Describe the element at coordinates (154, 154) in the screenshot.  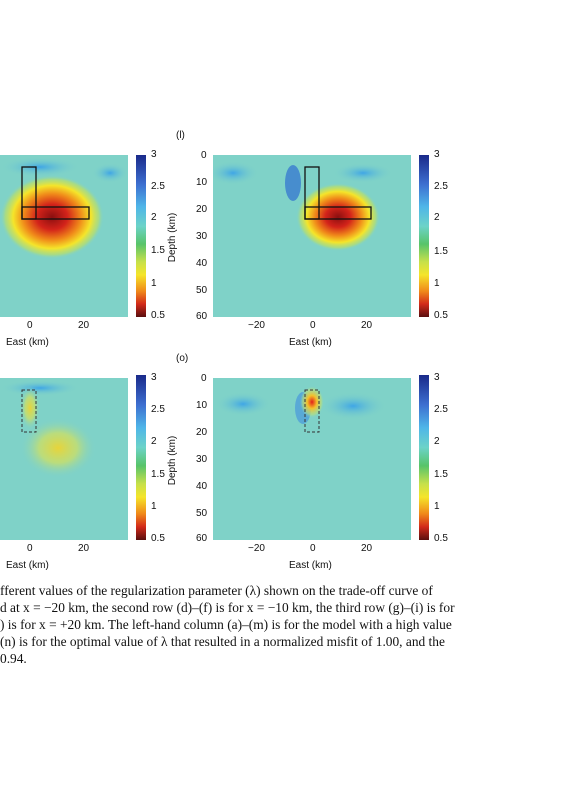
I see `cbar-tick-tl-0: 3` at that location.